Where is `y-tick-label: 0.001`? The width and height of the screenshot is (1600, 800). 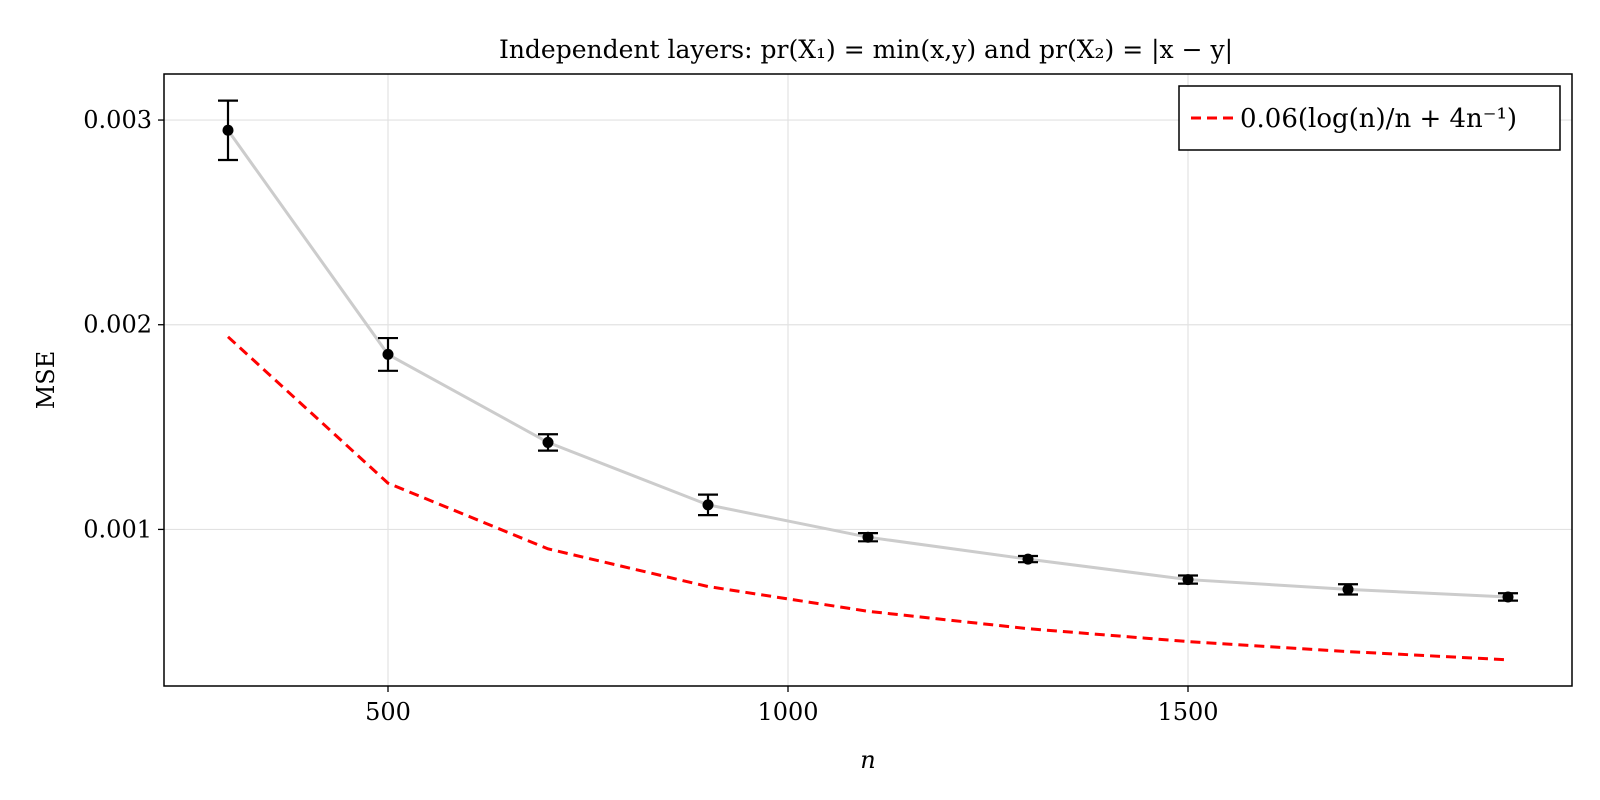
y-tick-label: 0.001 is located at coordinates (117, 529).